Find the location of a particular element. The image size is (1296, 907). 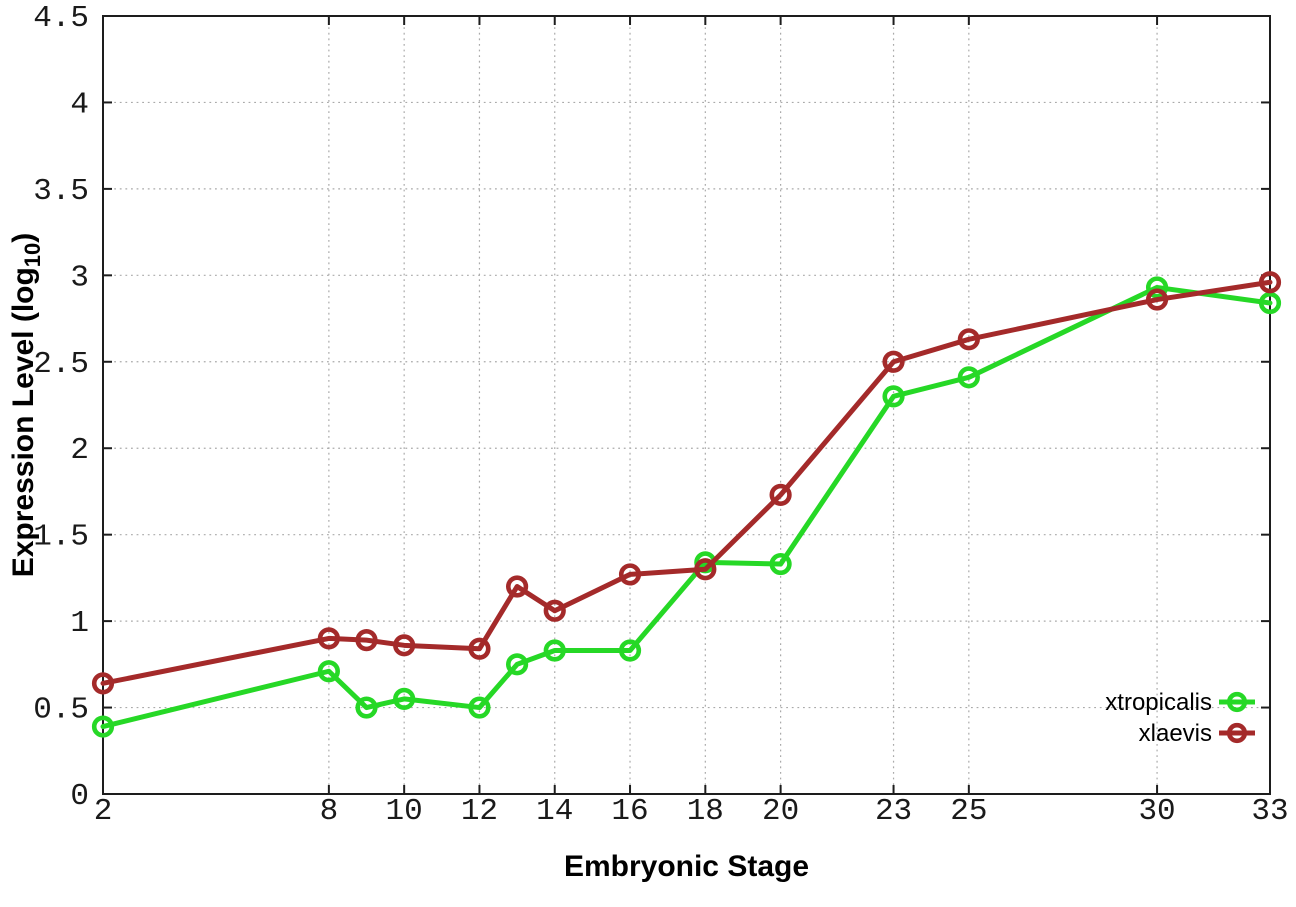

y-tick-label: 3 is located at coordinates (79, 277).